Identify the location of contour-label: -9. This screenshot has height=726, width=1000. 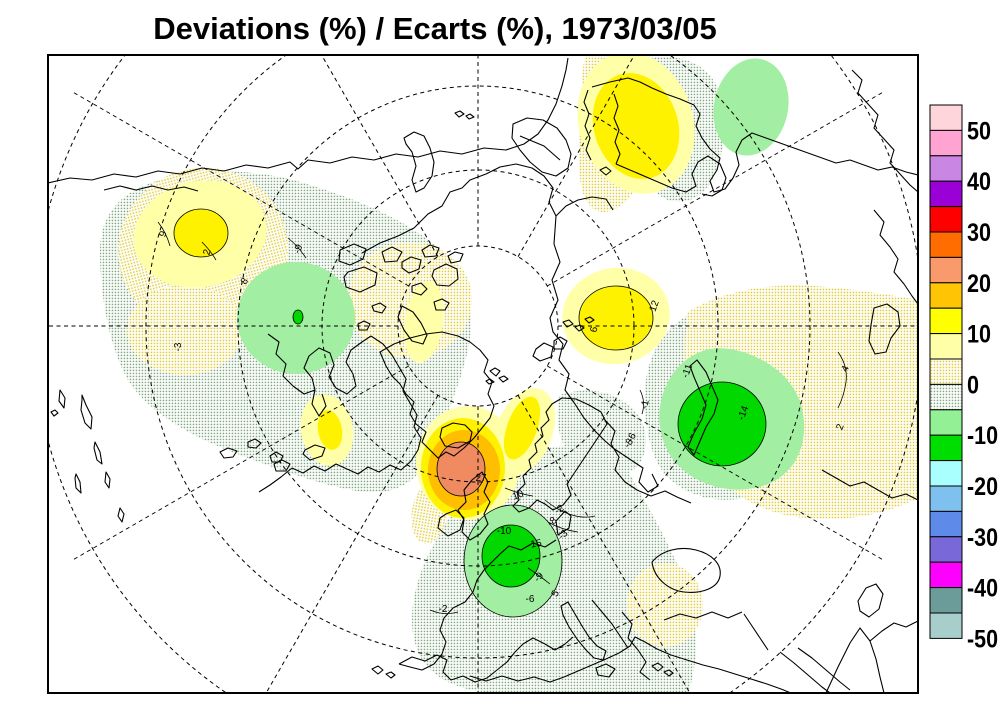
(299, 249).